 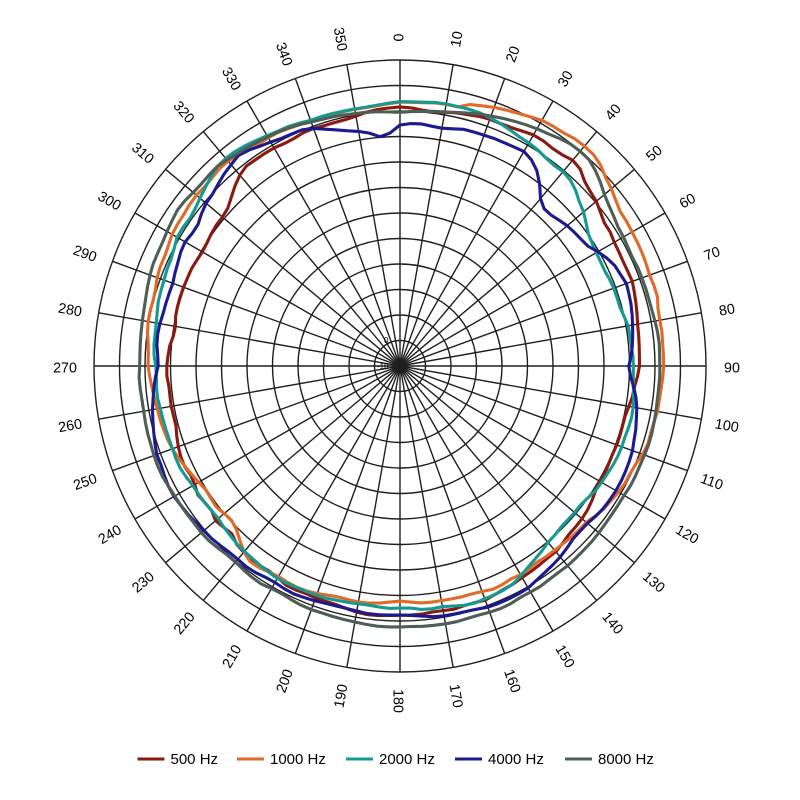 What do you see at coordinates (398, 701) in the screenshot?
I see `svg-text: 180` at bounding box center [398, 701].